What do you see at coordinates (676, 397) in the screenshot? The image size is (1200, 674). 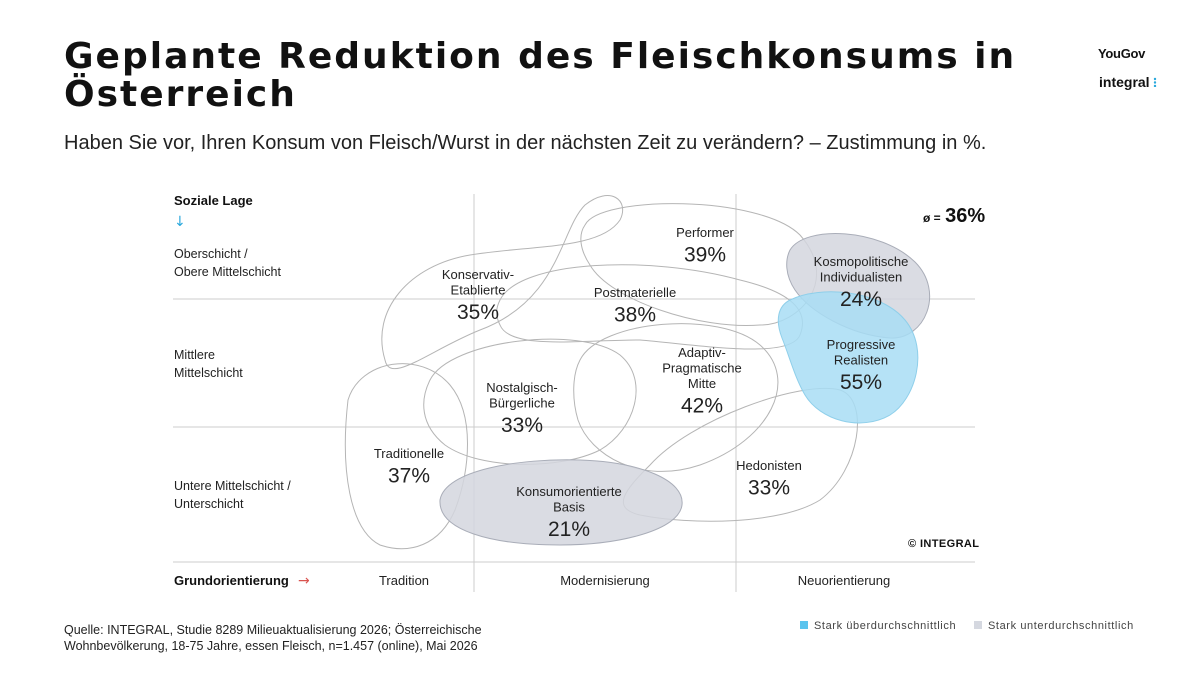 I see `milieu-shape-adaptiv` at bounding box center [676, 397].